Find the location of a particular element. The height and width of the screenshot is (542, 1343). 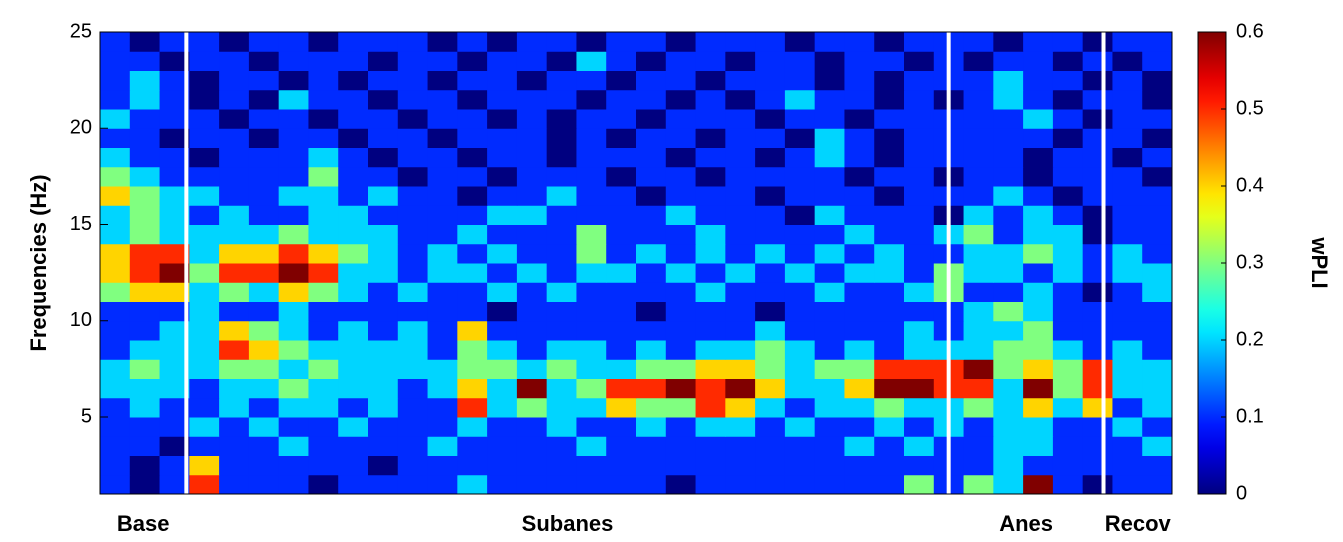

colorbar-tick-label: 0.5 is located at coordinates (1250, 108).